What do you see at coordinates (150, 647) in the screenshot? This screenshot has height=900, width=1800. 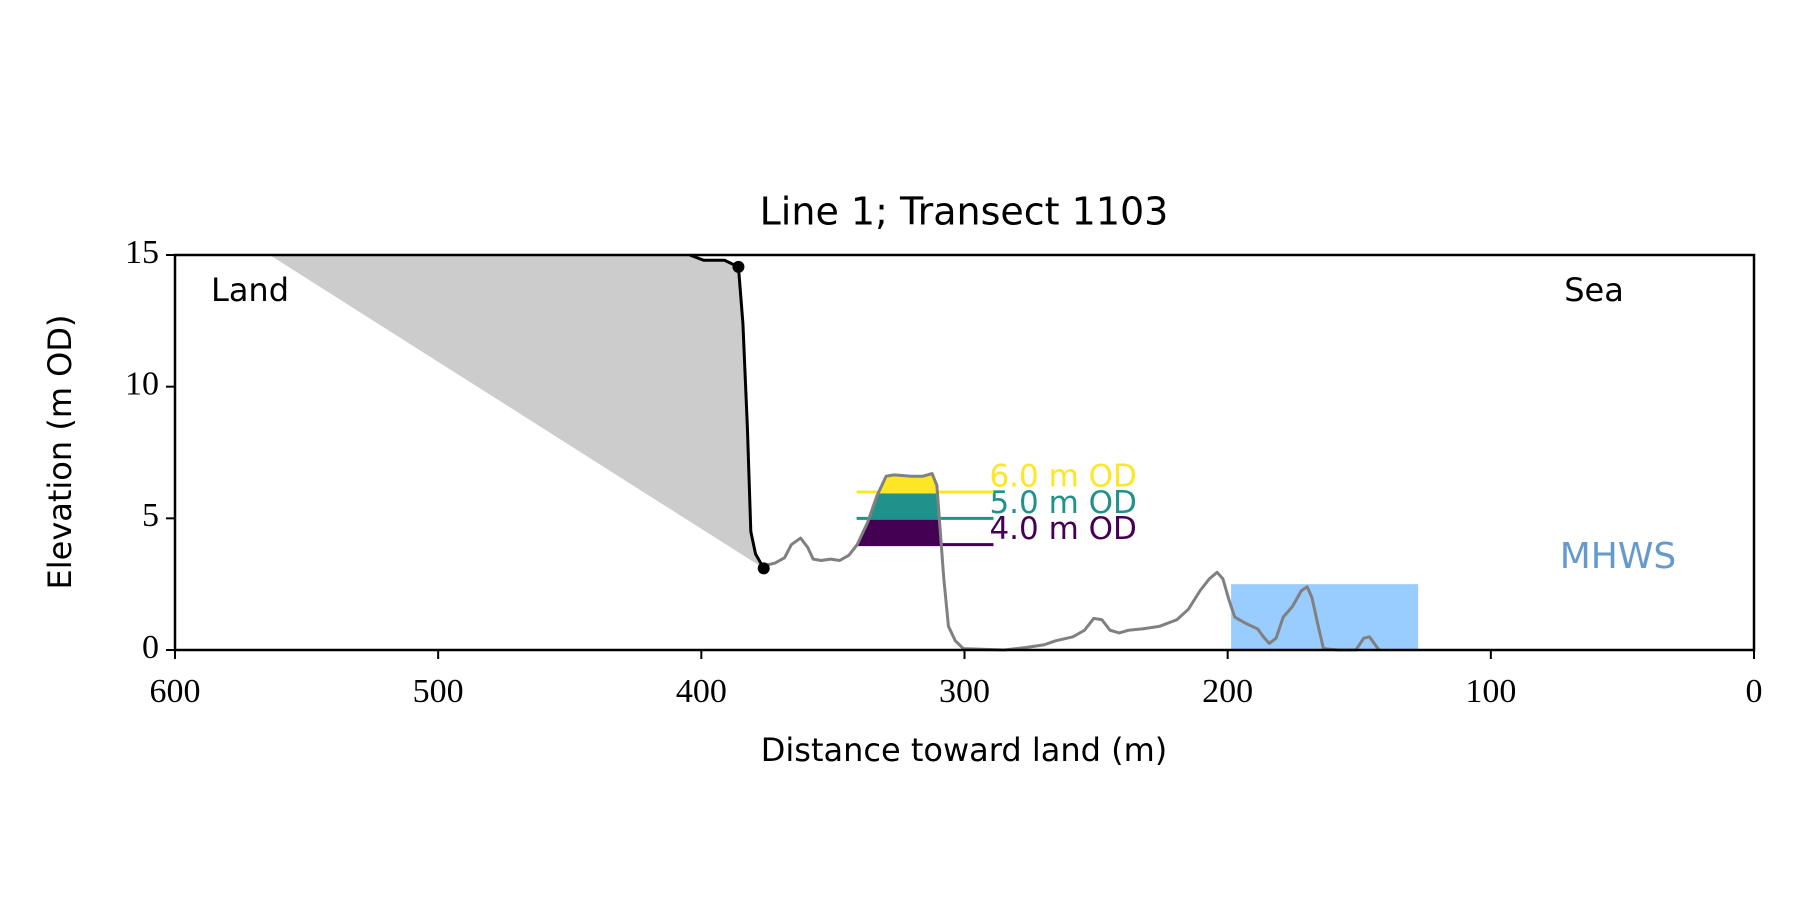 I see `y-tick-label: 0` at bounding box center [150, 647].